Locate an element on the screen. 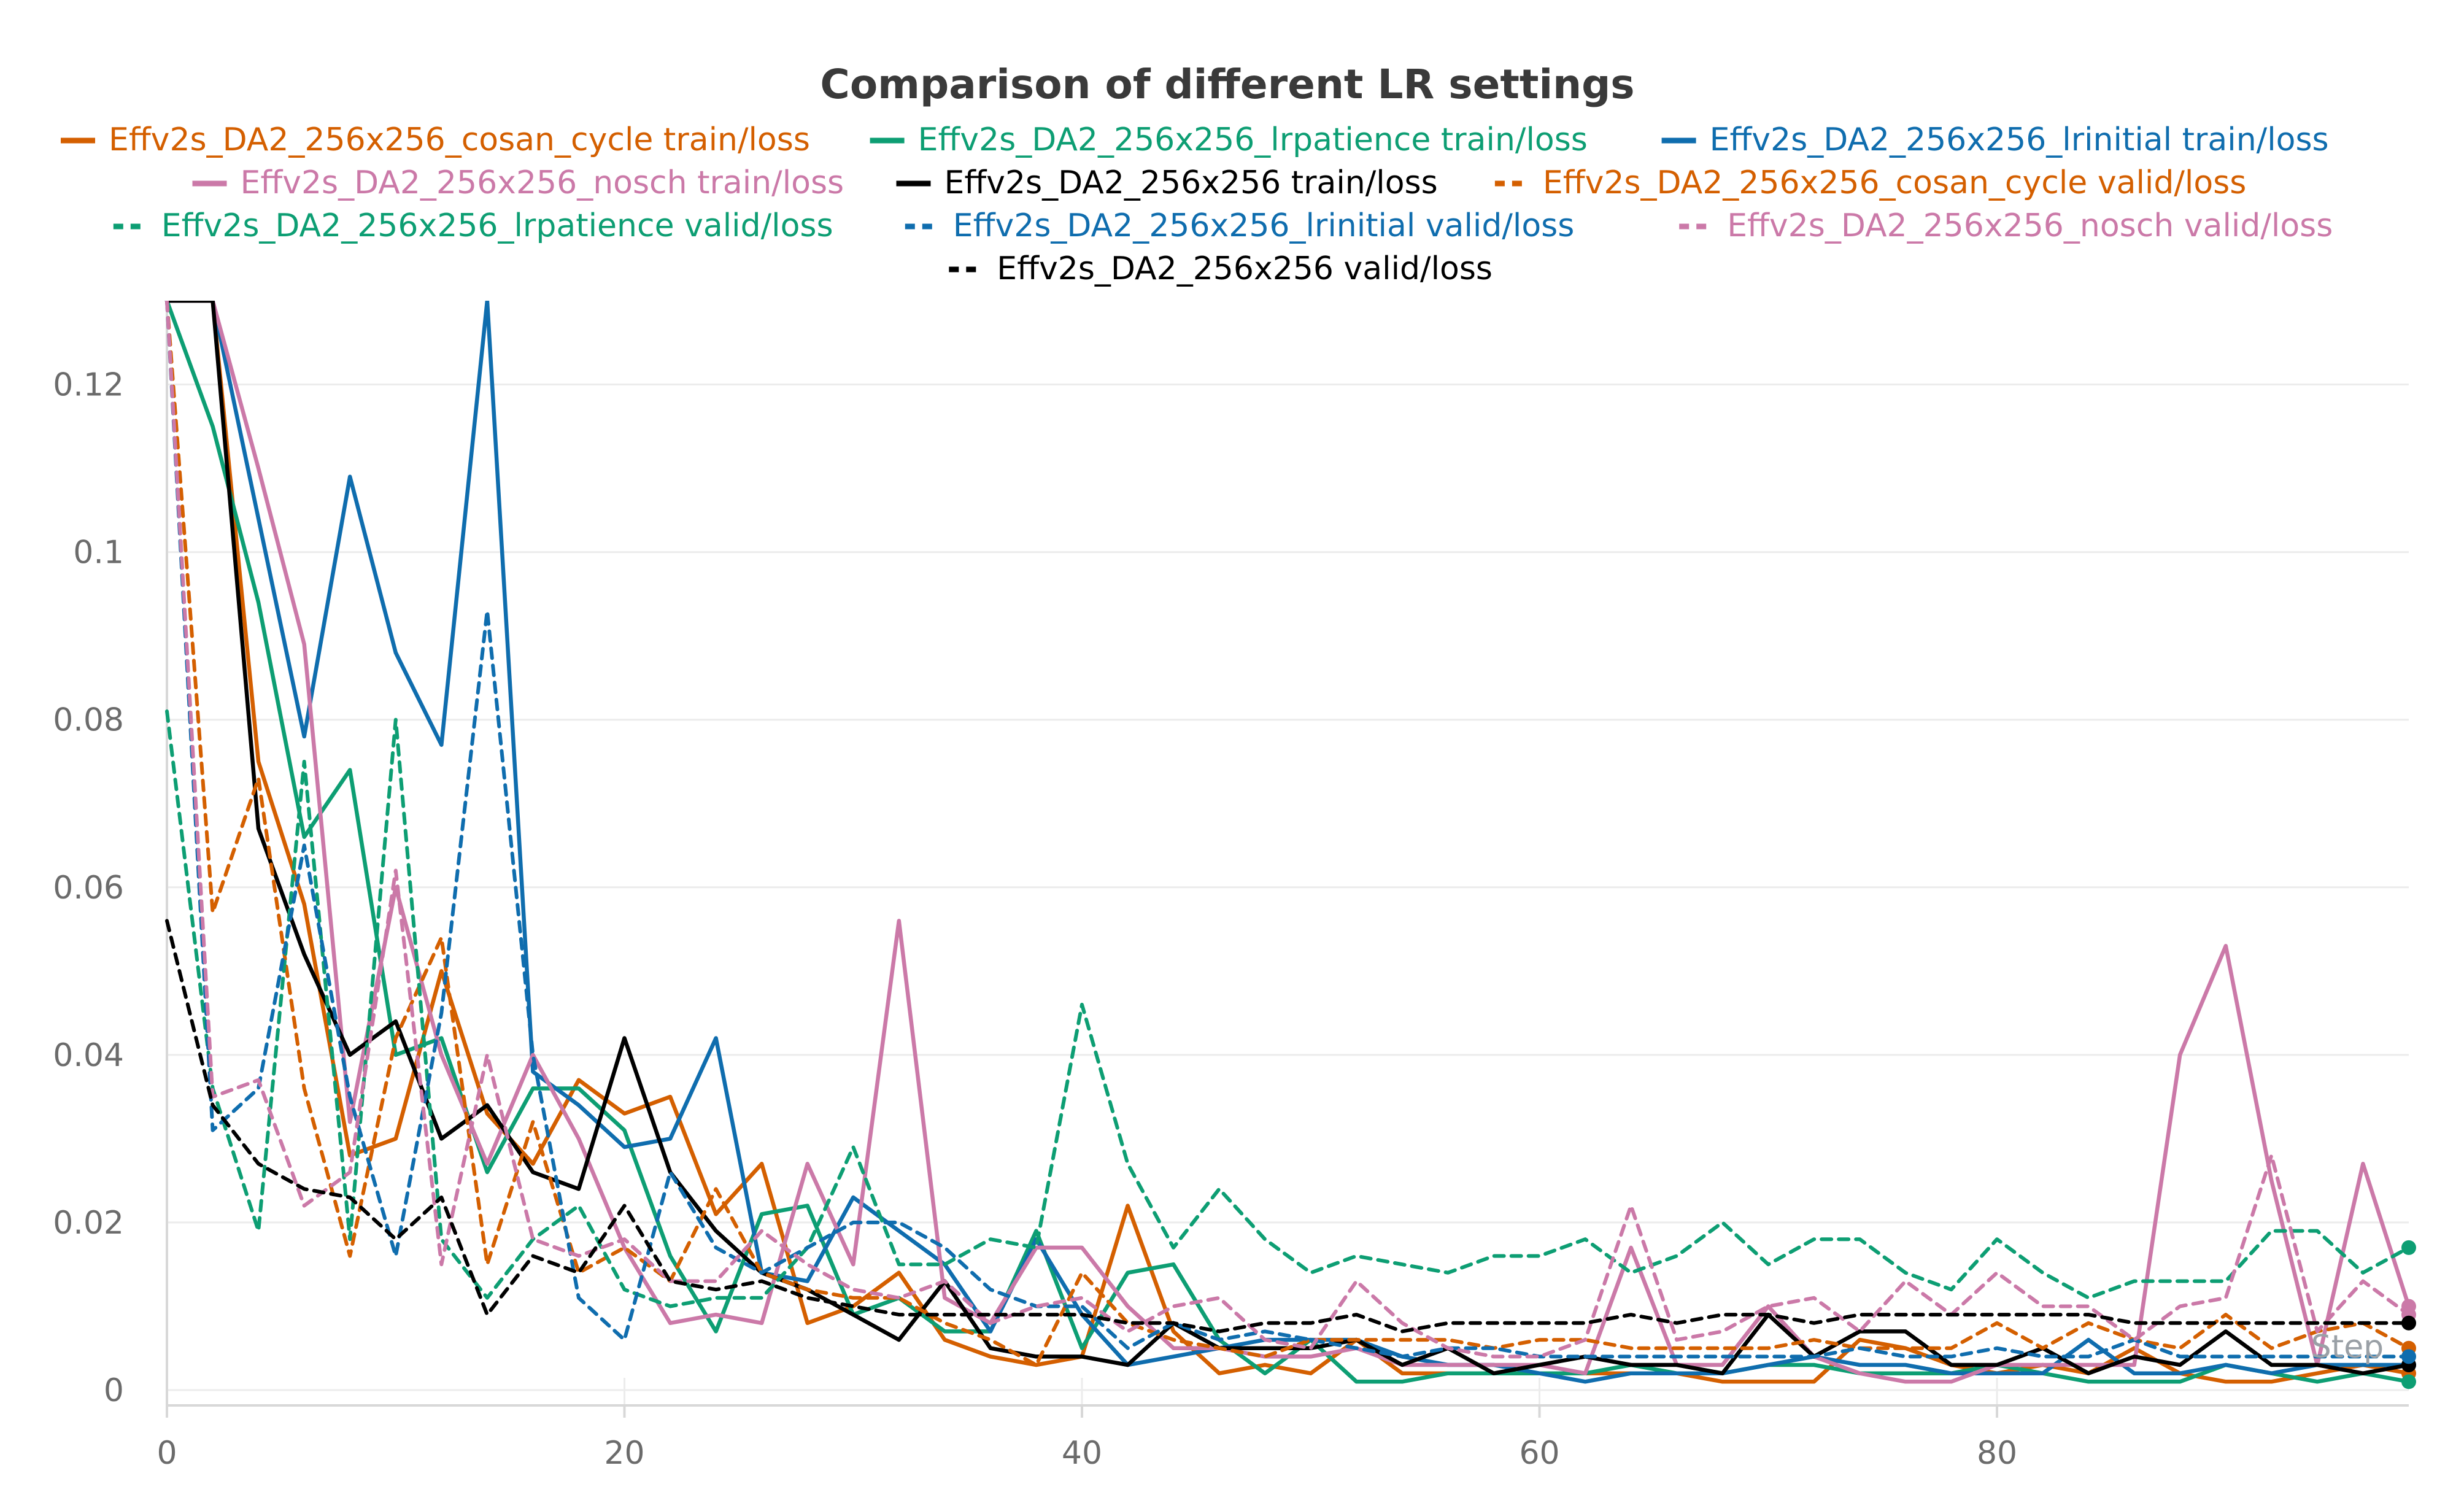 This screenshot has height=1503, width=2464. y-tick-label: 0.04 is located at coordinates (89, 1055).